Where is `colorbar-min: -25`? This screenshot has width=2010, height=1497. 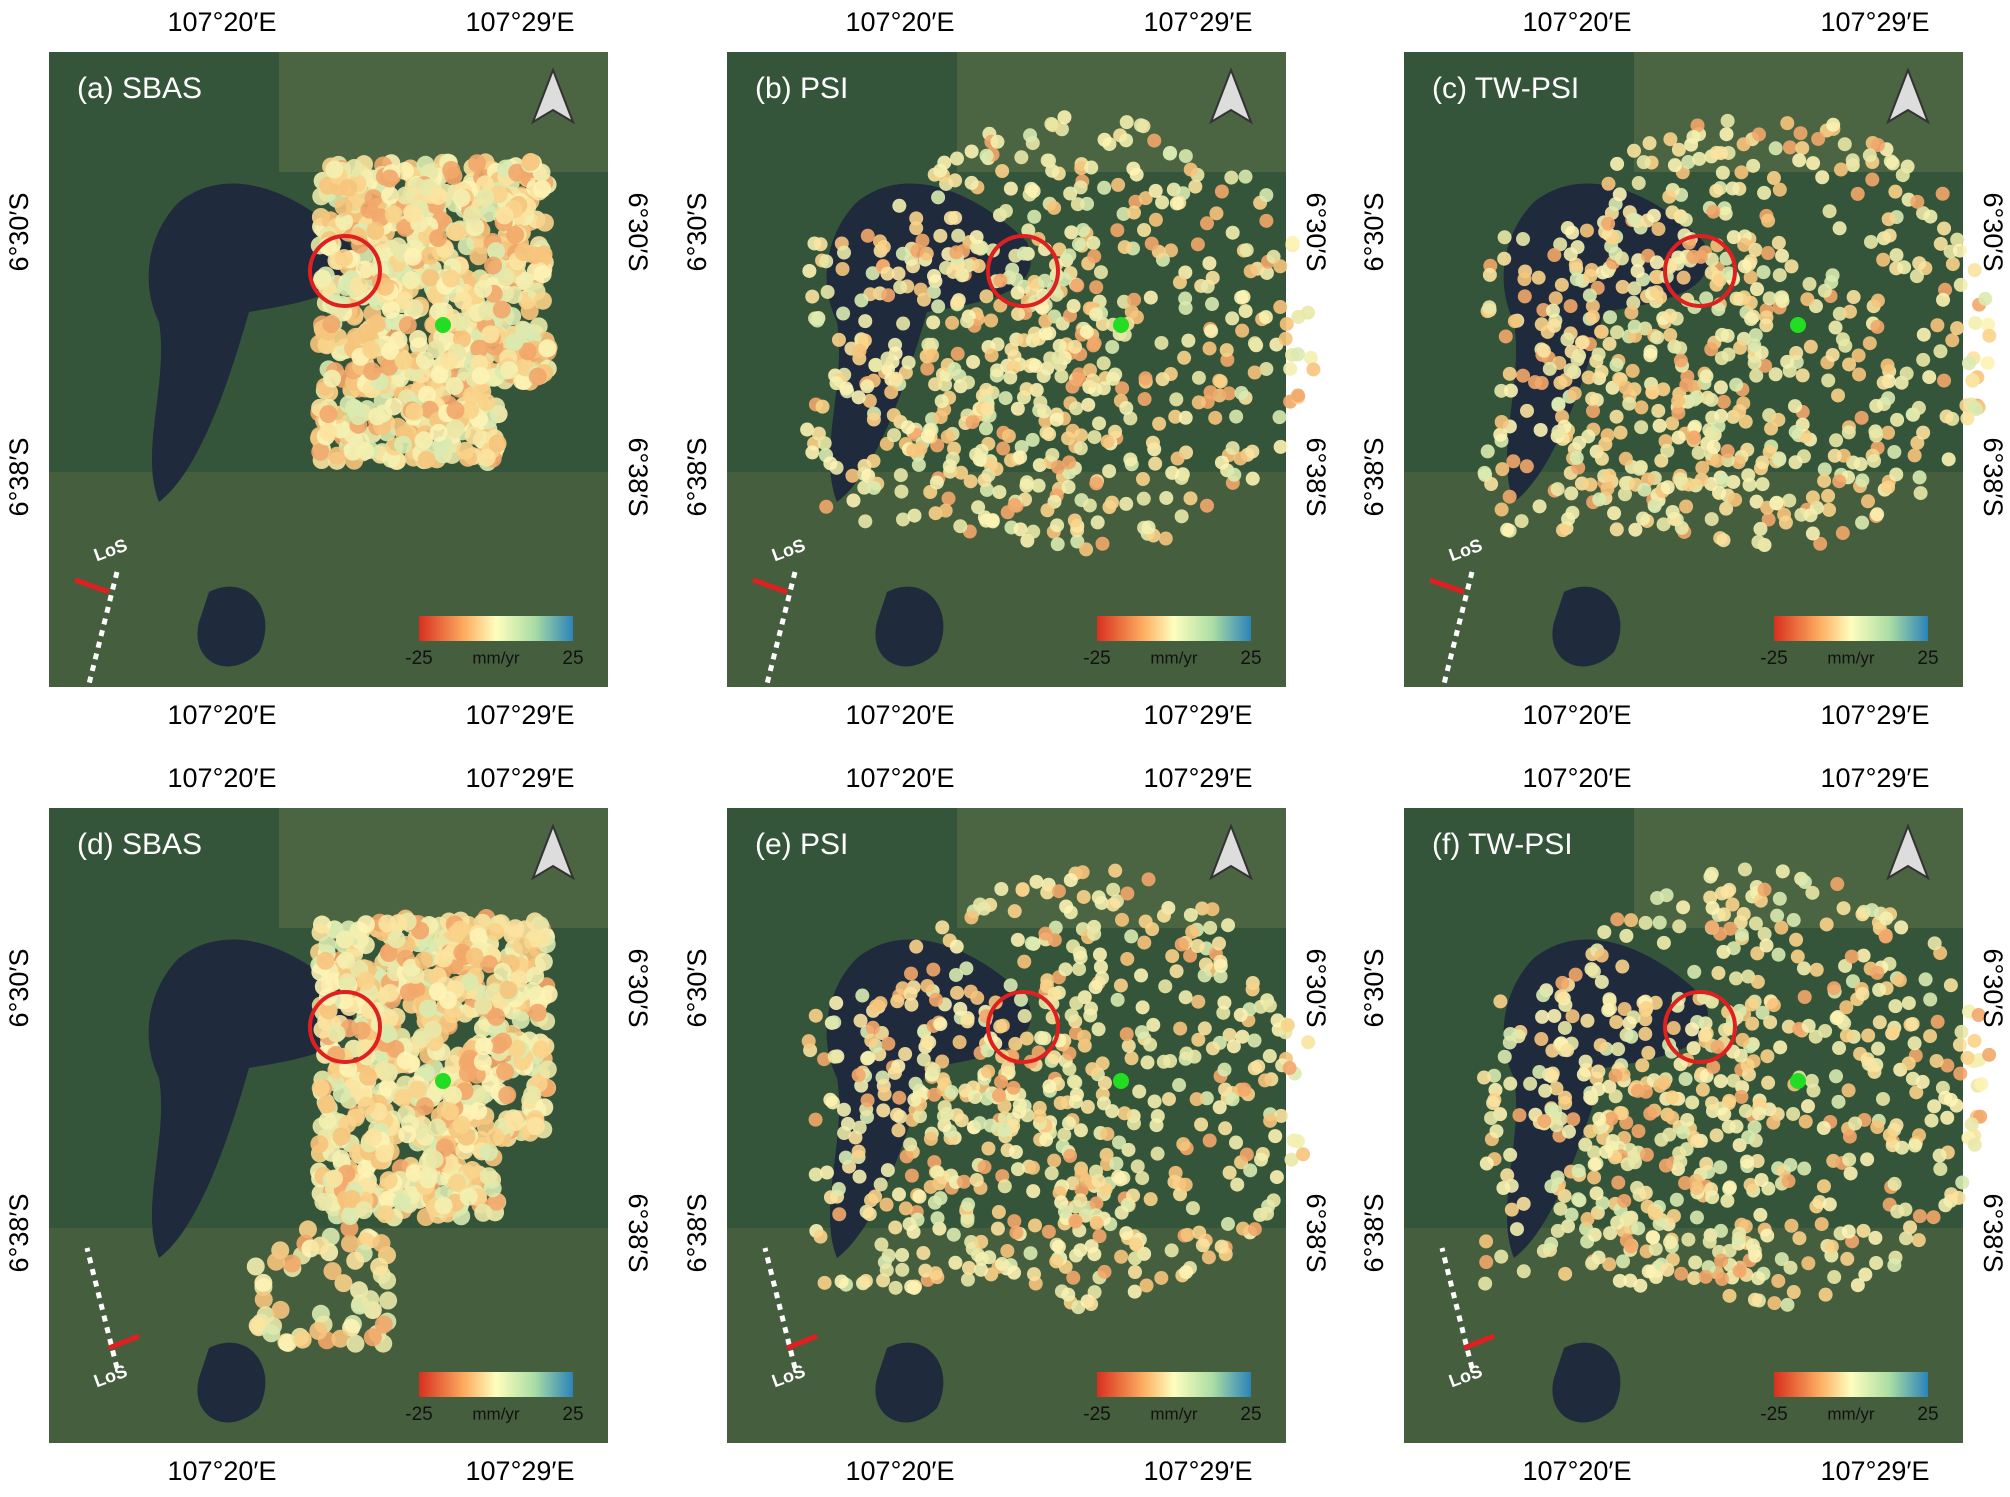 colorbar-min: -25 is located at coordinates (1773, 658).